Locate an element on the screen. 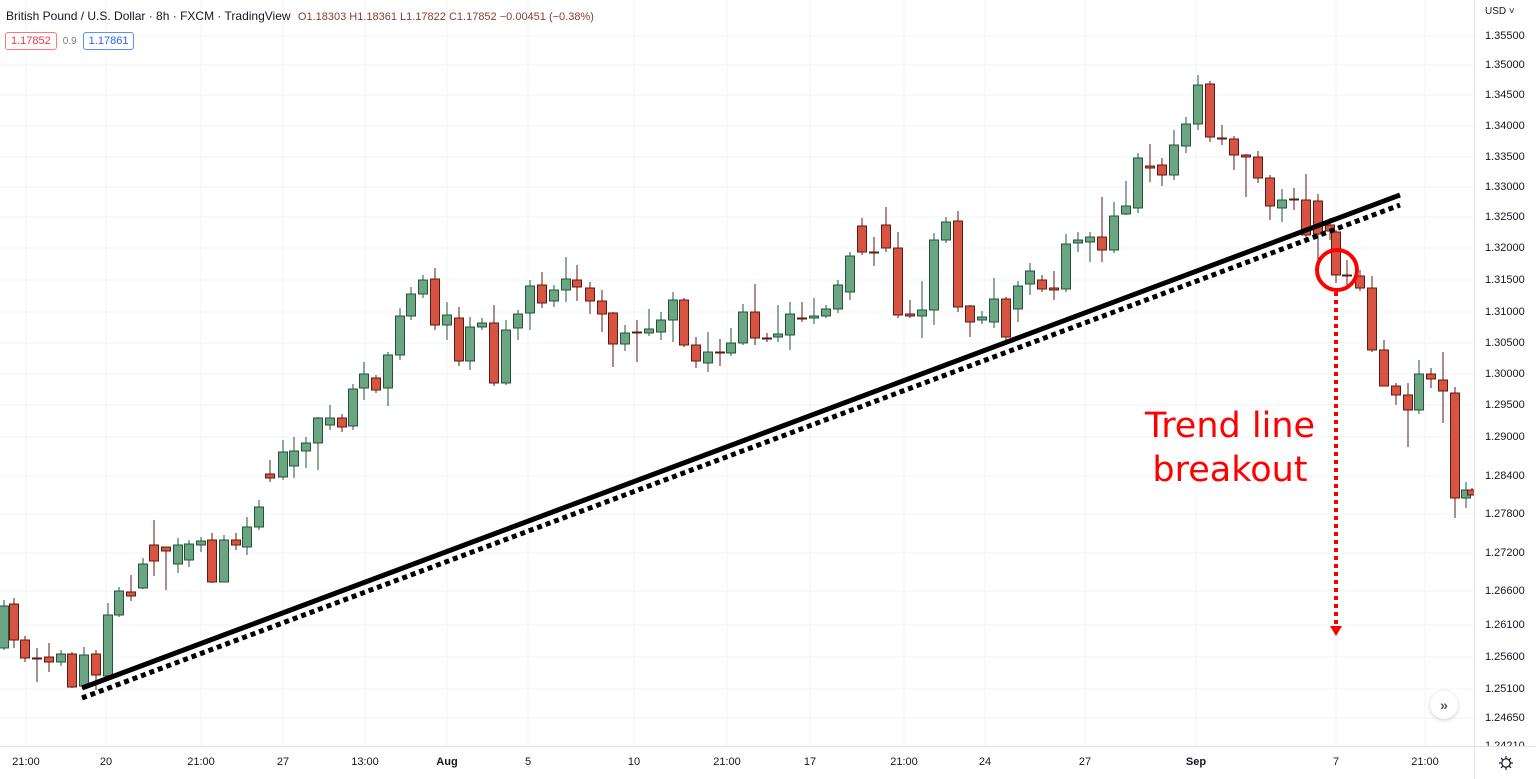  time-tick-label: 24 is located at coordinates (985, 762).